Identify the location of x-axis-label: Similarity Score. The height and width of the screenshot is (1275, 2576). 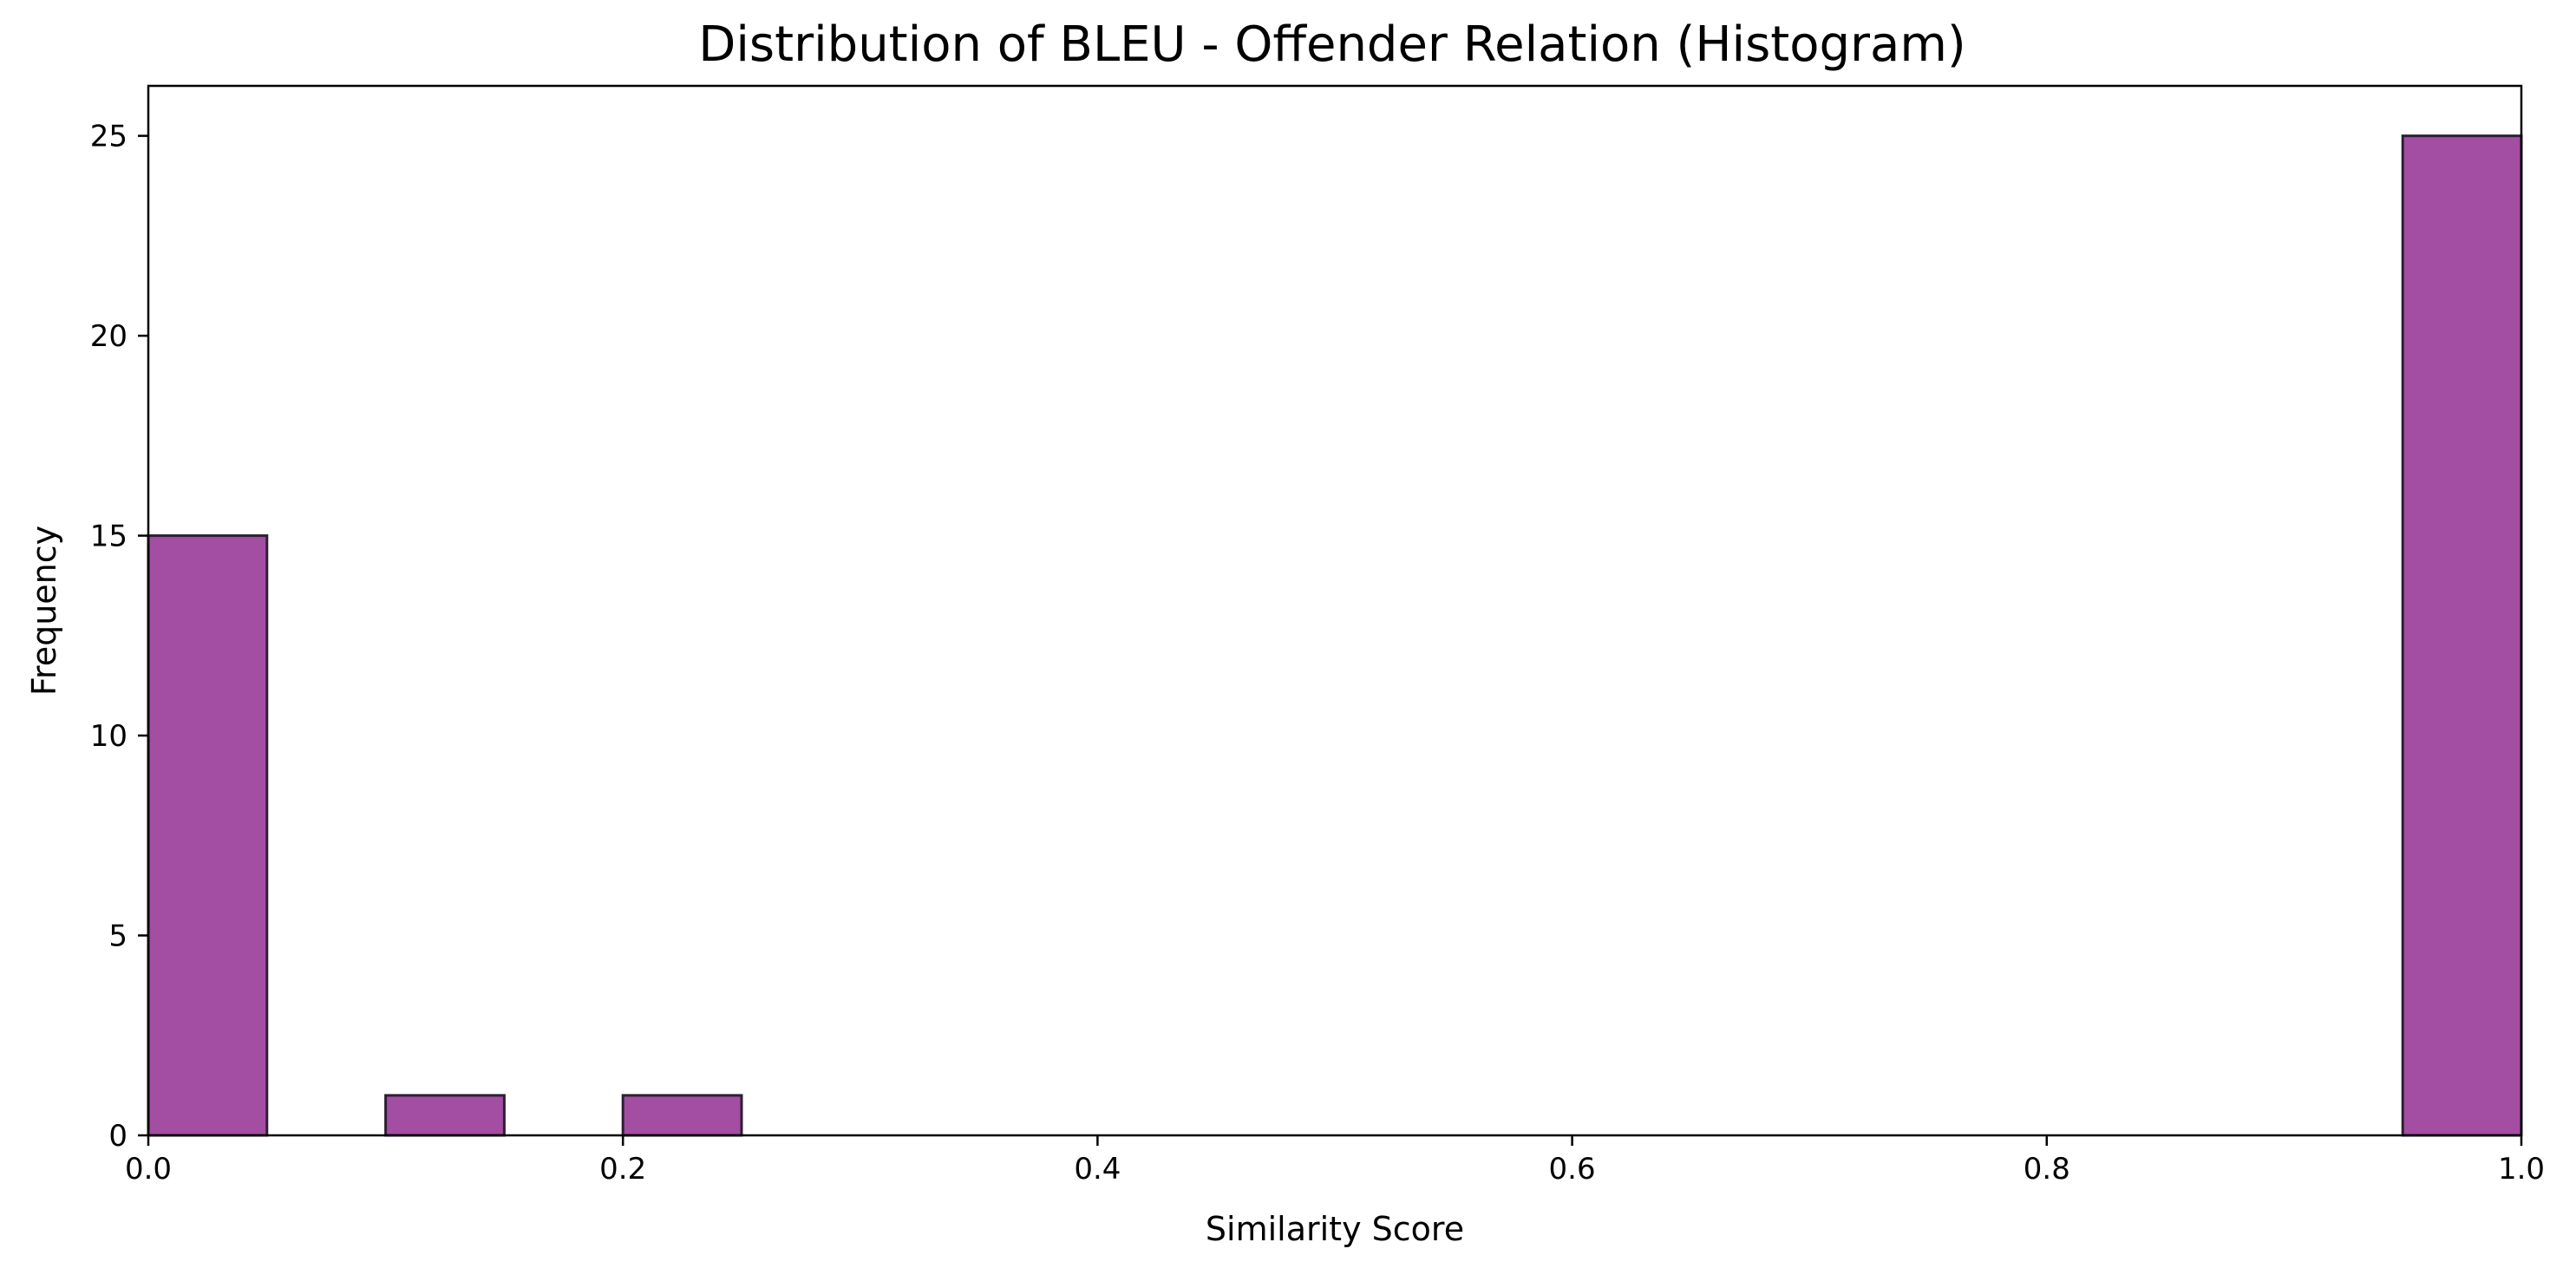
(1335, 1229).